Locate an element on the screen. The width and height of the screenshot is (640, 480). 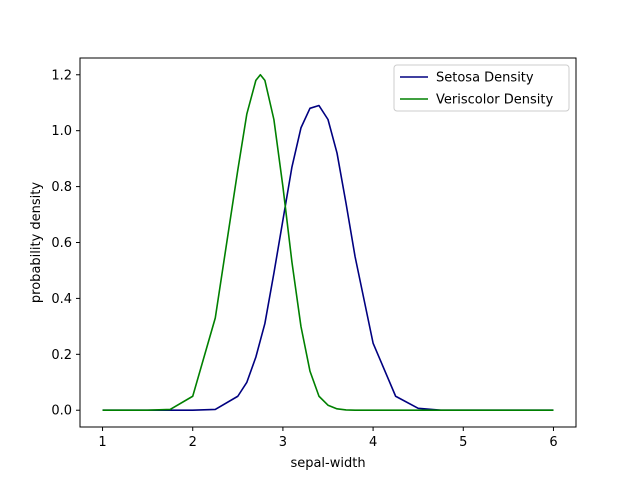
y-tick-label: 0.4 is located at coordinates (61, 299).